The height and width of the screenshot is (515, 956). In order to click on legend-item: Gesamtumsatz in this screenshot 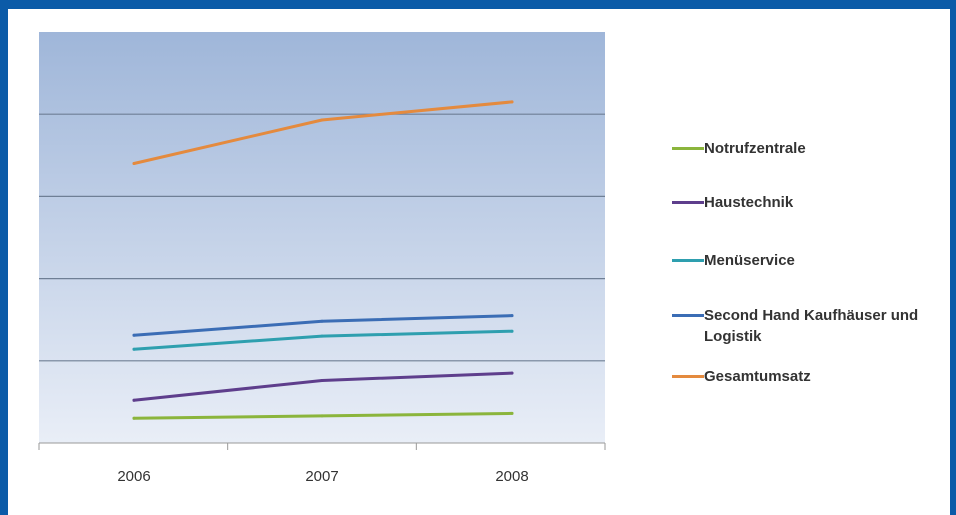, I will do `click(810, 376)`.